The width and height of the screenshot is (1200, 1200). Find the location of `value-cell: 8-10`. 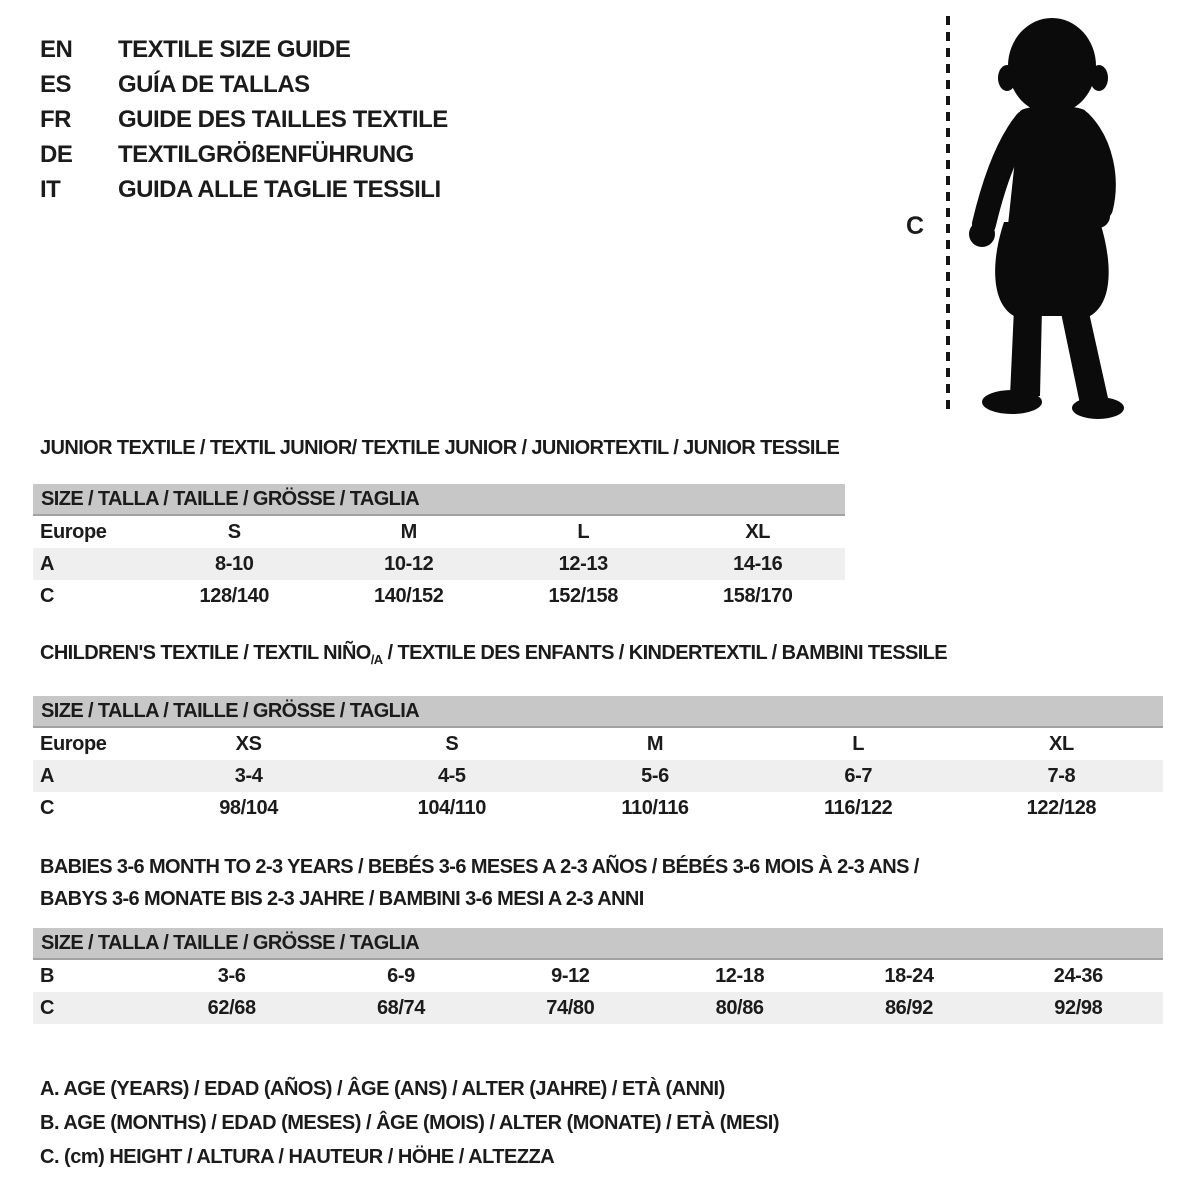

value-cell: 8-10 is located at coordinates (234, 564).